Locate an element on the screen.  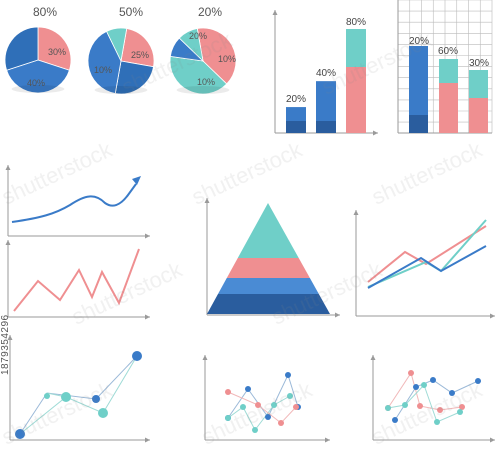
pie-chart: 50% 25% 10% is located at coordinates (121, 50).